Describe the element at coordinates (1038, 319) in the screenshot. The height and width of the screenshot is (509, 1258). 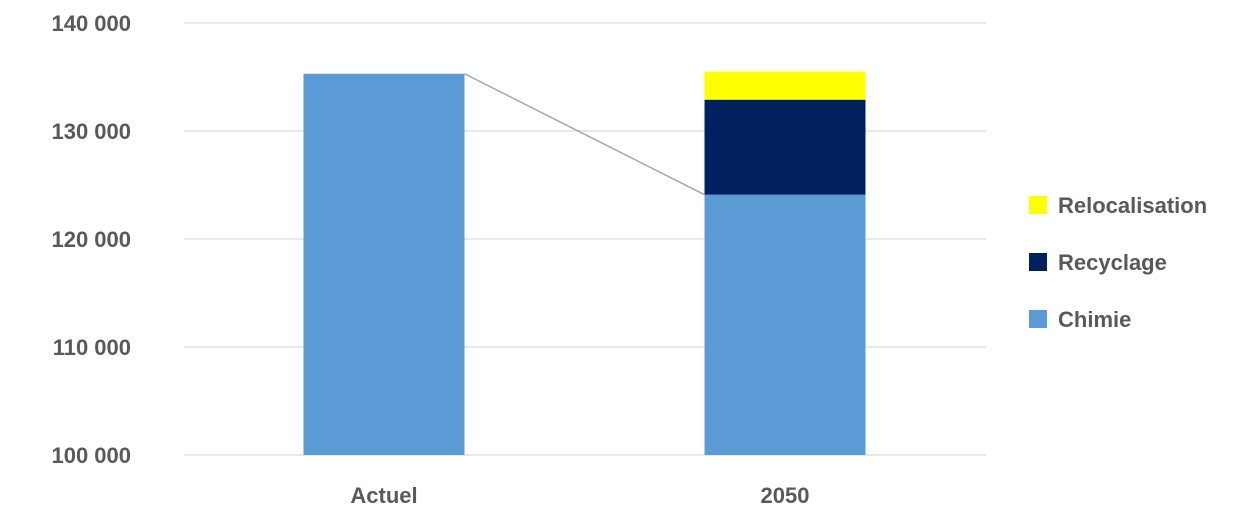
I see `legend-swatch-chimie` at that location.